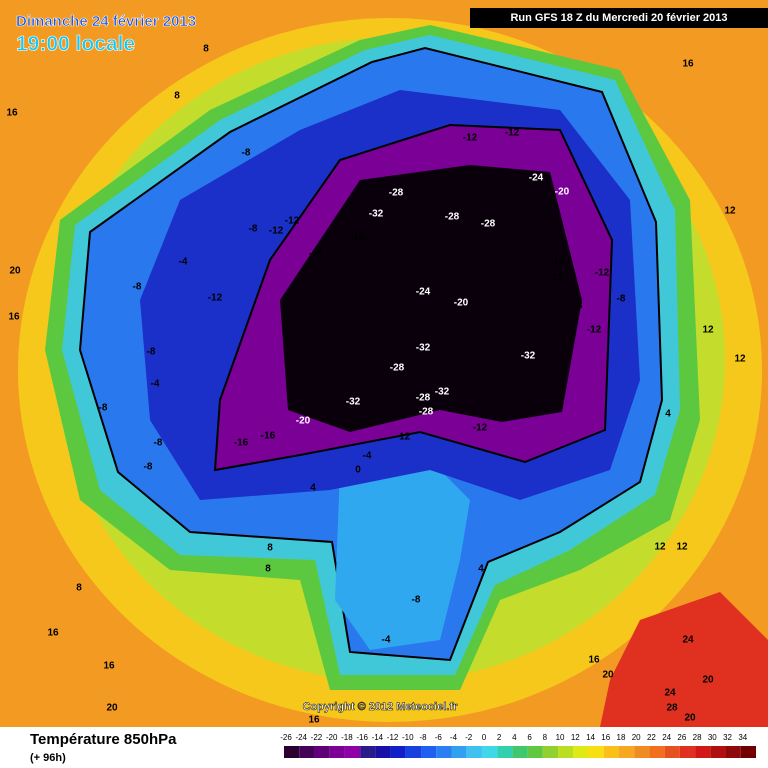 The image size is (768, 768). What do you see at coordinates (590, 737) in the screenshot?
I see `scale-tick-label: 14` at bounding box center [590, 737].